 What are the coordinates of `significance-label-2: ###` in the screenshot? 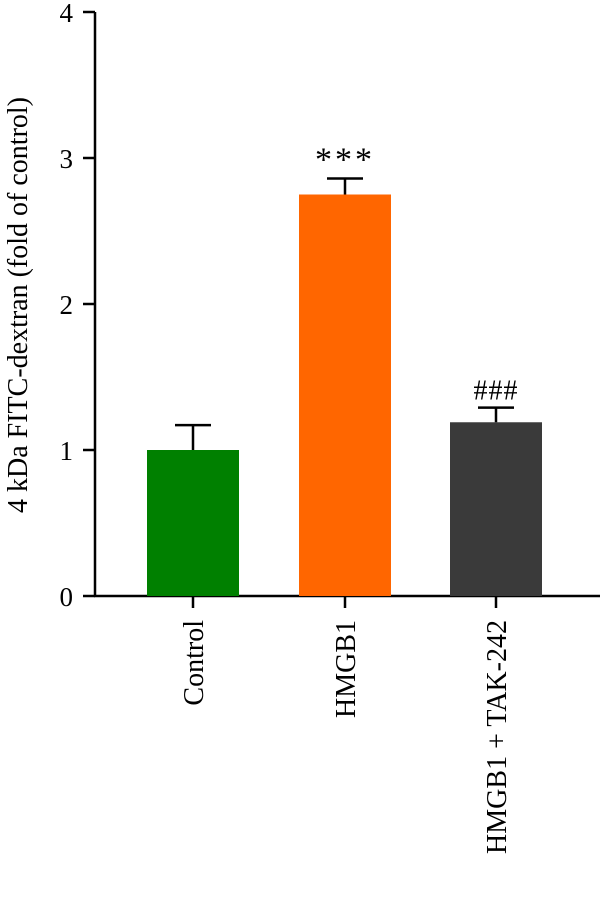 It's located at (496, 391).